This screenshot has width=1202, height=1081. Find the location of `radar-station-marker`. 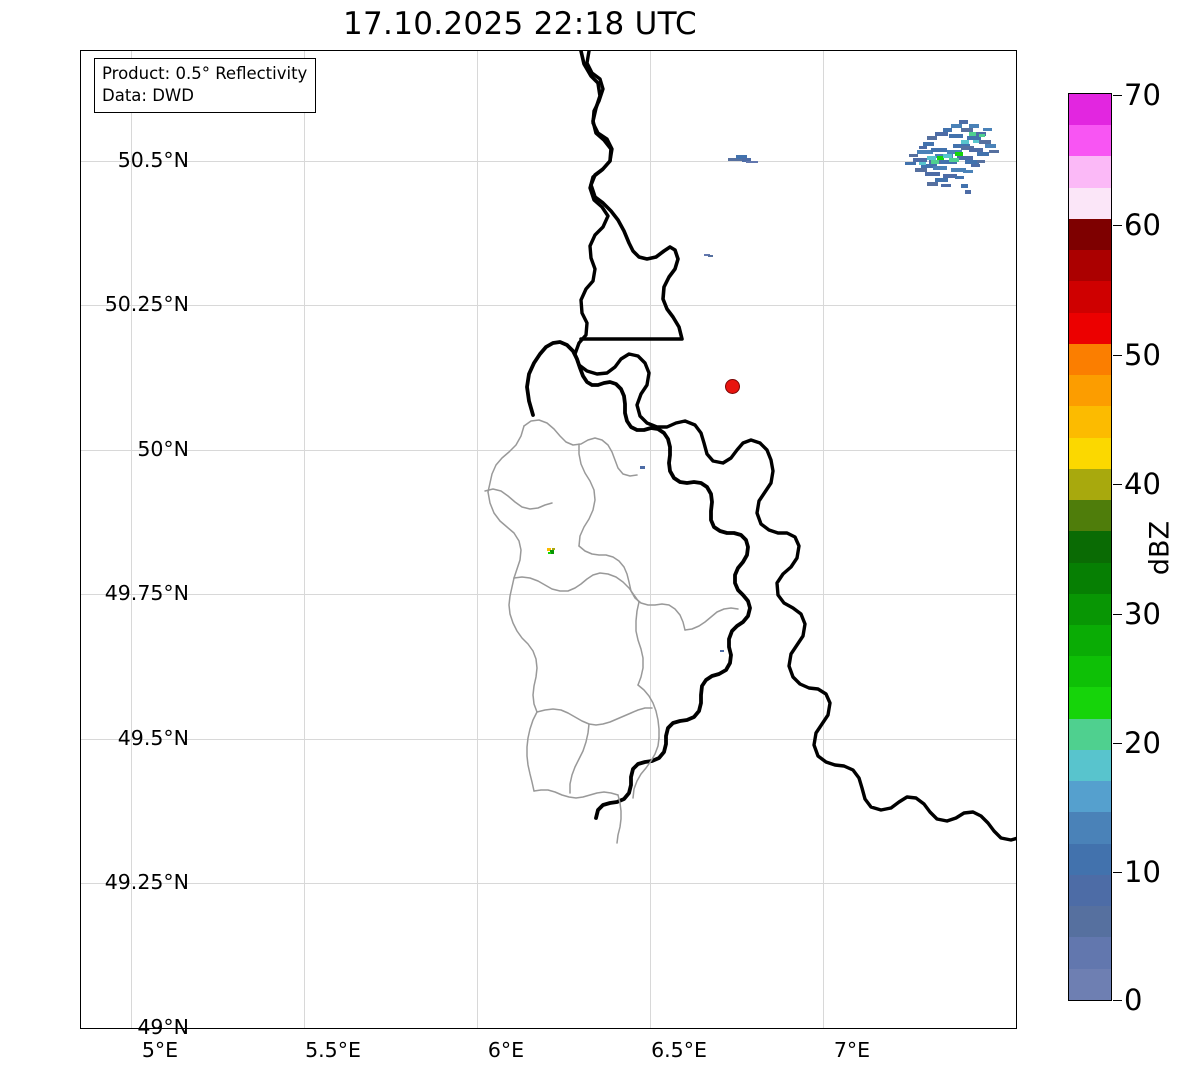

radar-station-marker is located at coordinates (732, 386).